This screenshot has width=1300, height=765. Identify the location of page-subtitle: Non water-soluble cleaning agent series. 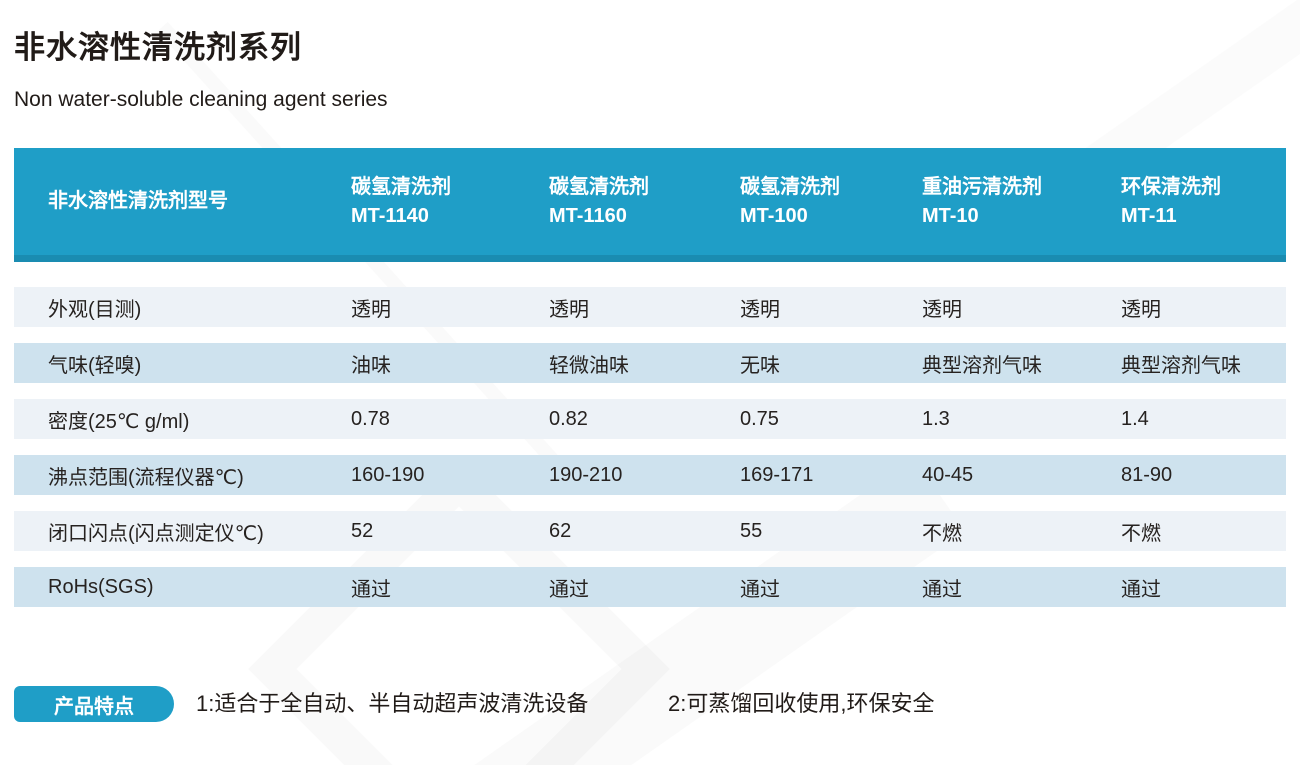
(201, 99).